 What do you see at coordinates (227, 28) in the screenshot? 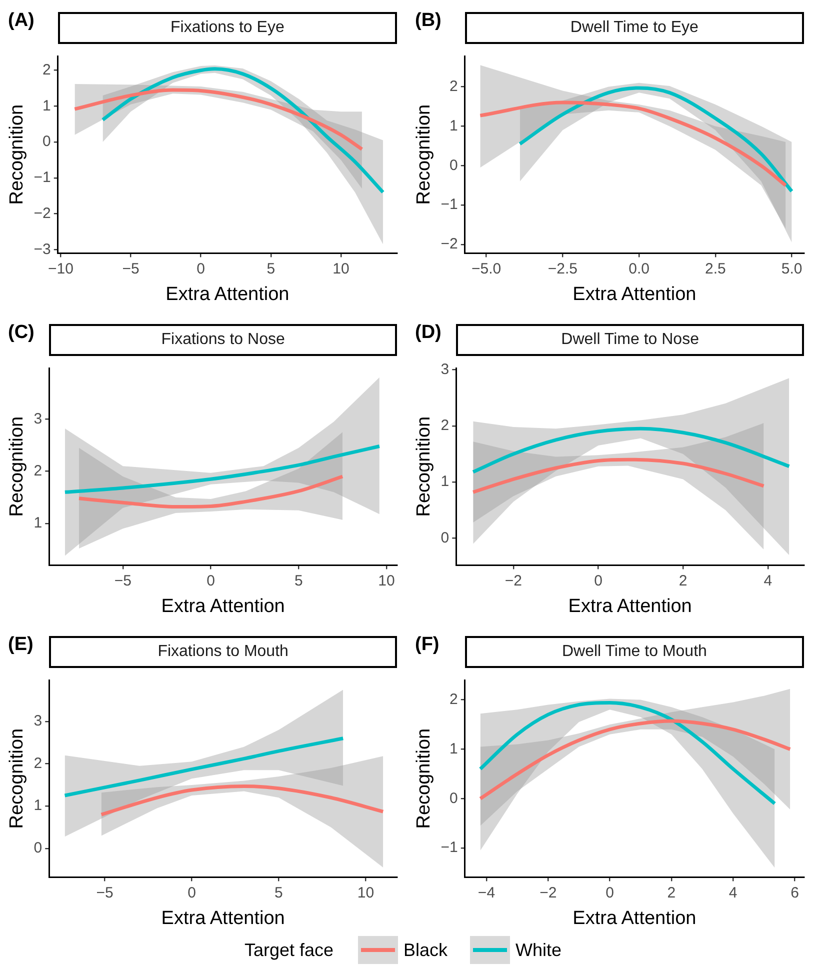
I see `chart-title: Fixations to Eye` at bounding box center [227, 28].